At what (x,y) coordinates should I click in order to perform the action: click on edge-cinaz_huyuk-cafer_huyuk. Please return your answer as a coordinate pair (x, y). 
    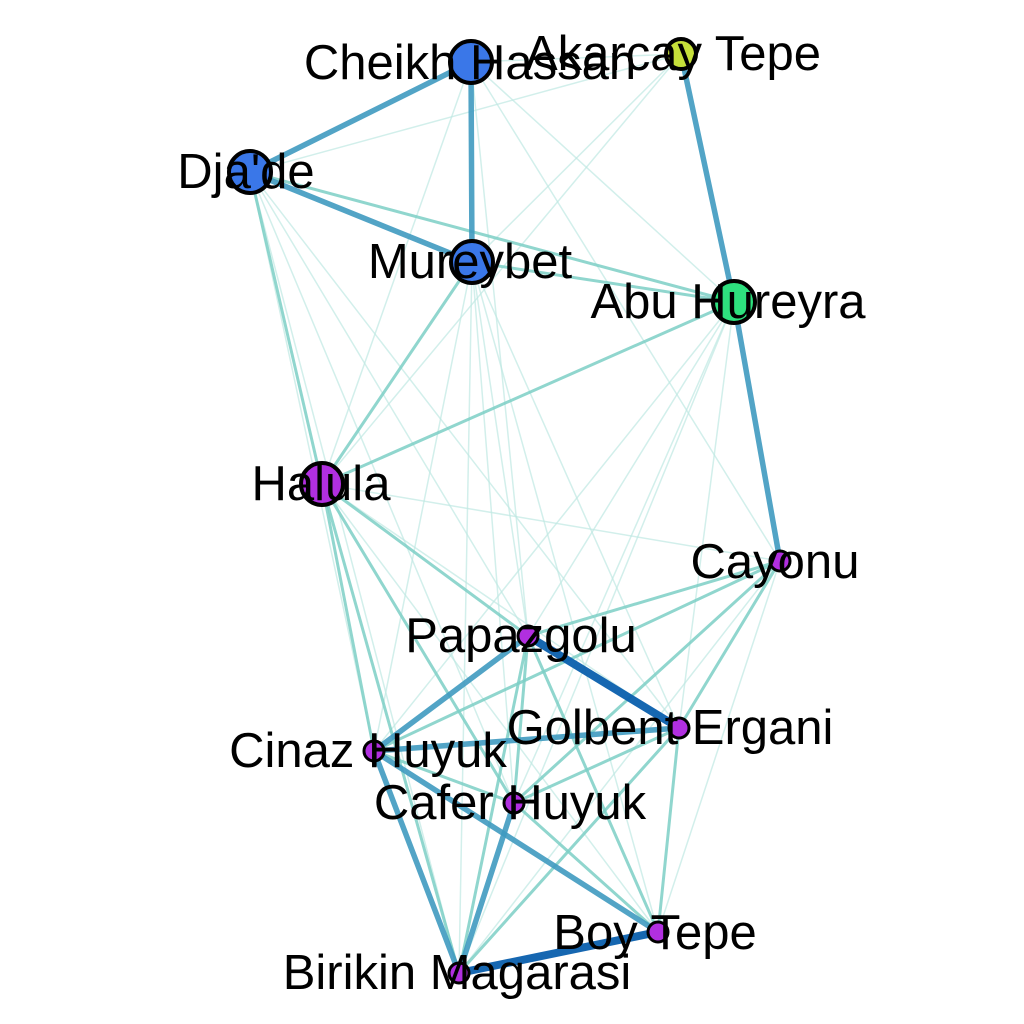
    Looking at the image, I should click on (444, 777).